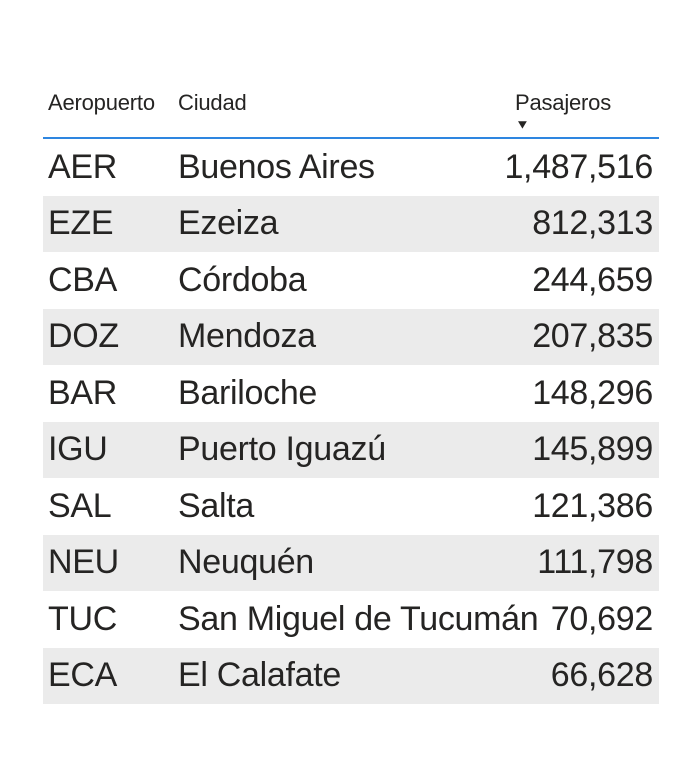 The width and height of the screenshot is (692, 758). I want to click on column-header-ciudad: Ciudad, so click(212, 102).